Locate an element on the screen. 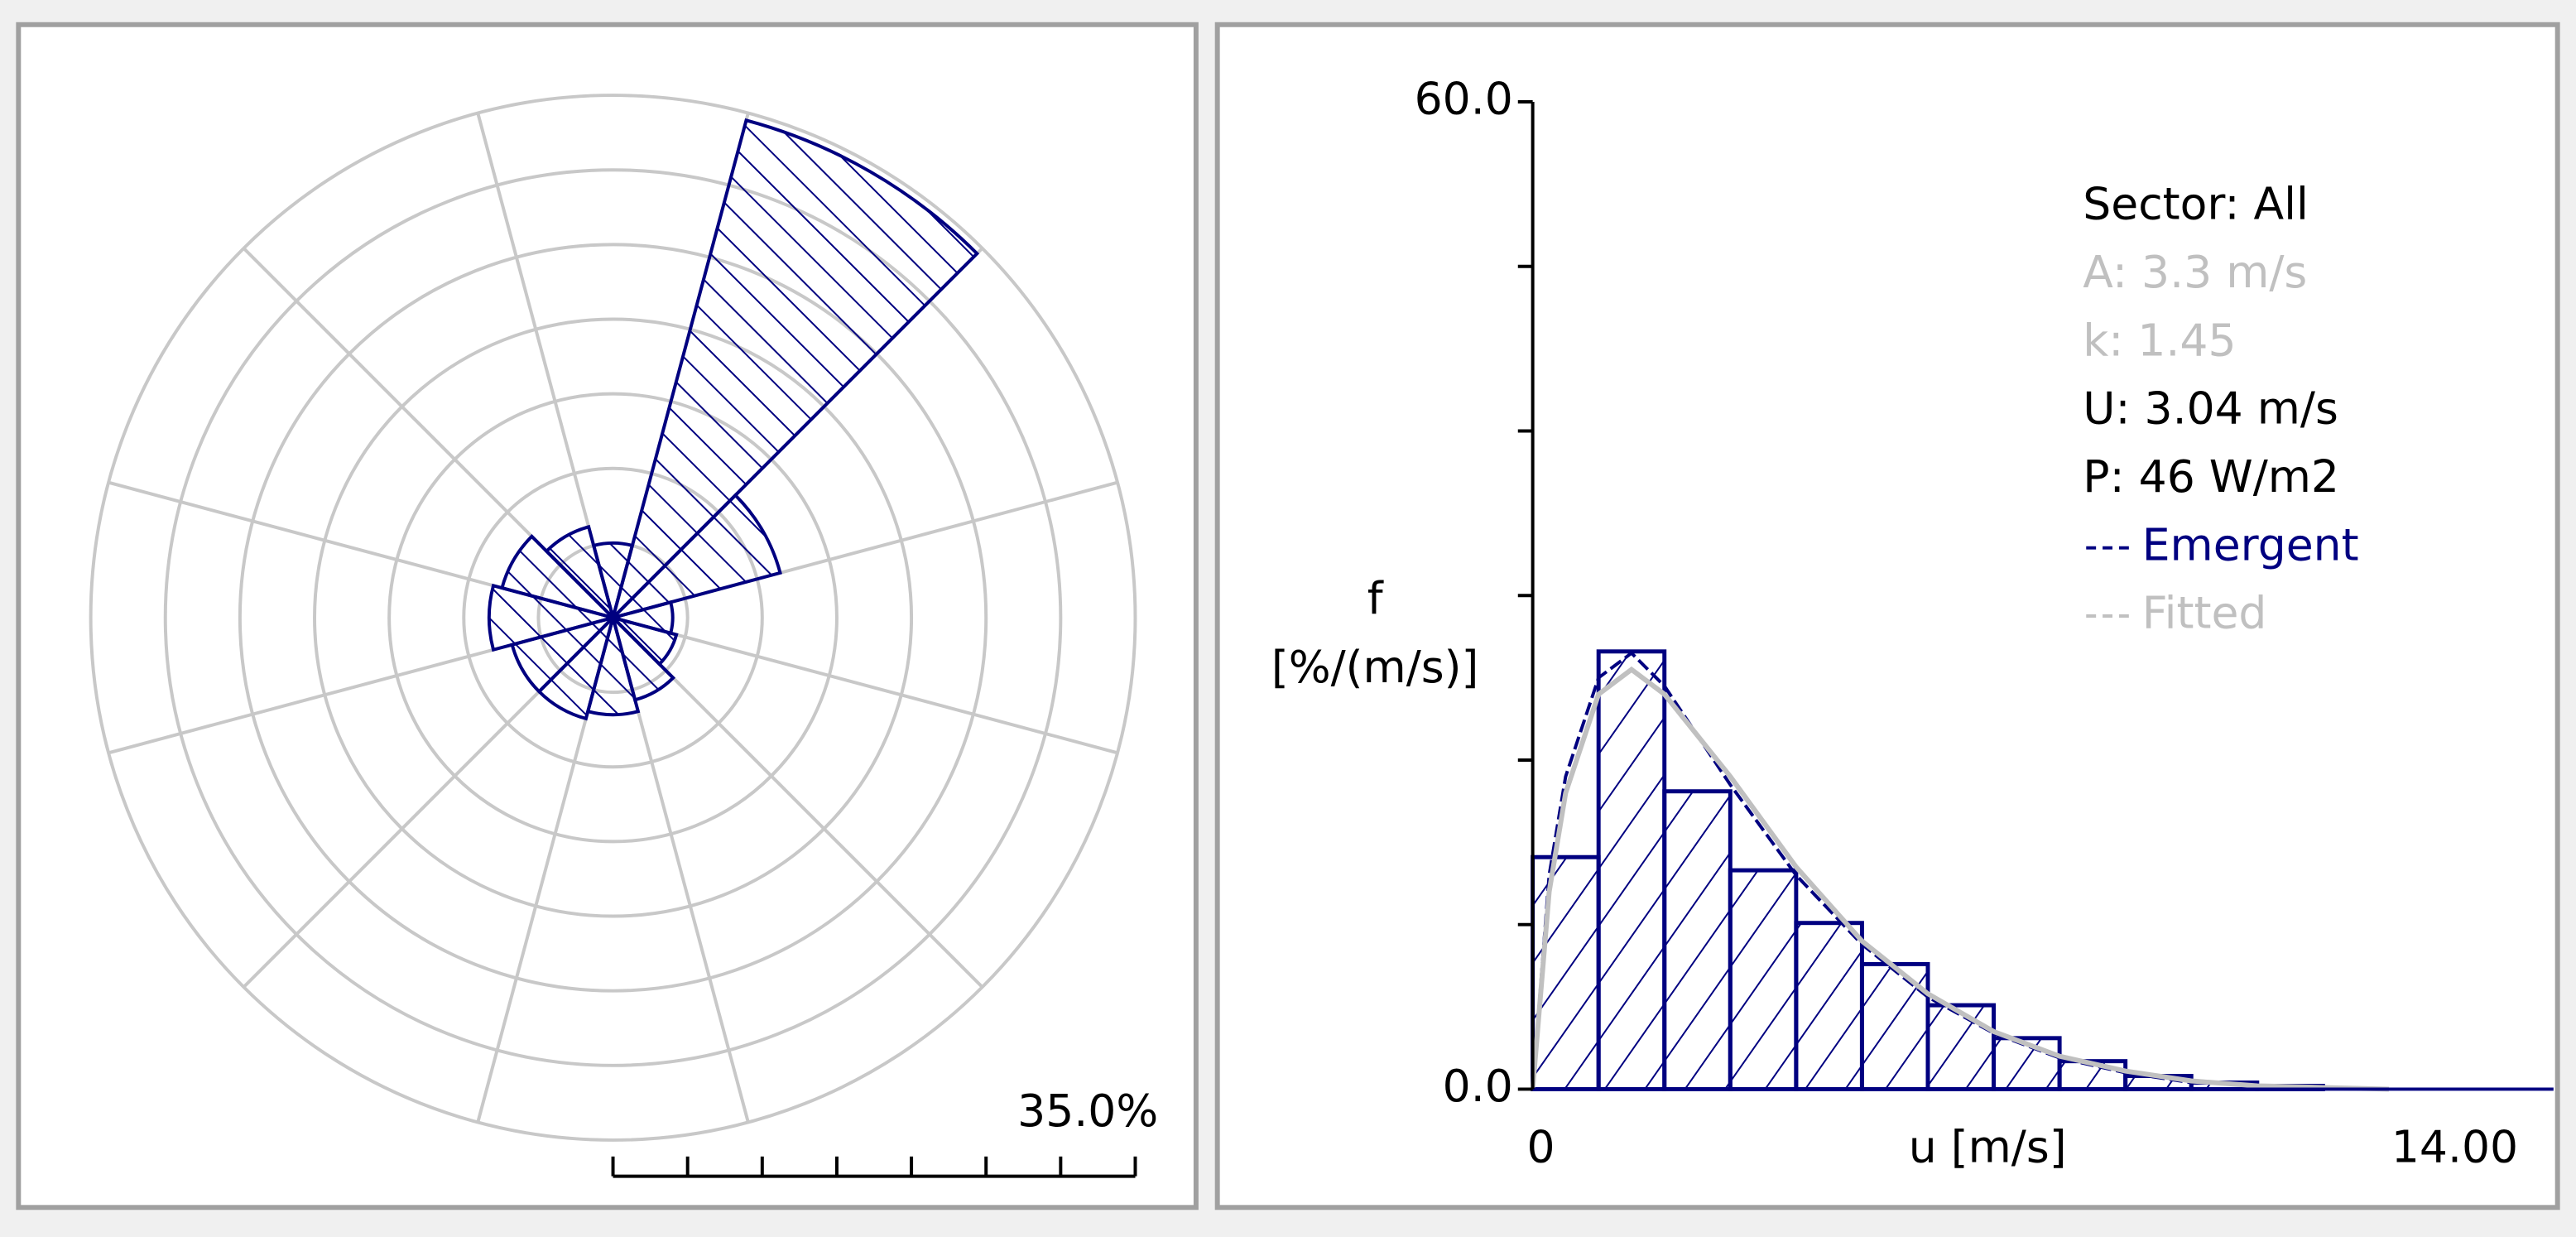  info-text: Sector: All is located at coordinates (2196, 204).